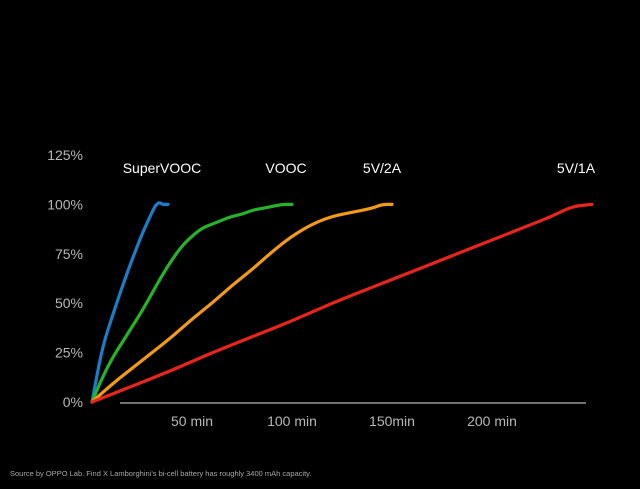  What do you see at coordinates (392, 421) in the screenshot?
I see `x-tick-label: 150min` at bounding box center [392, 421].